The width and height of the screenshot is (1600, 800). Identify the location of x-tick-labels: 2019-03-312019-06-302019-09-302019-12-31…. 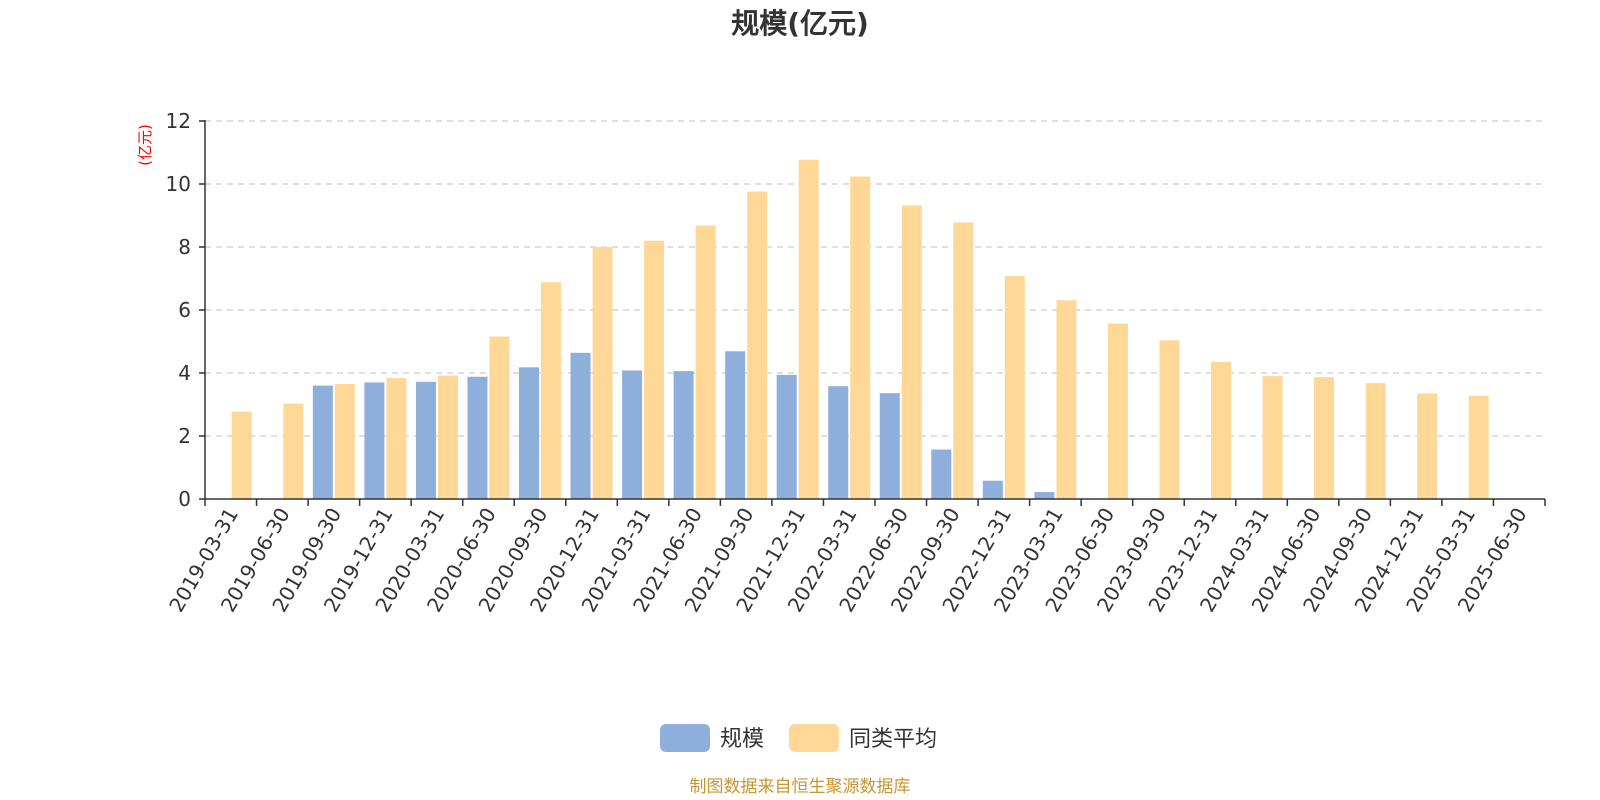
(847, 560).